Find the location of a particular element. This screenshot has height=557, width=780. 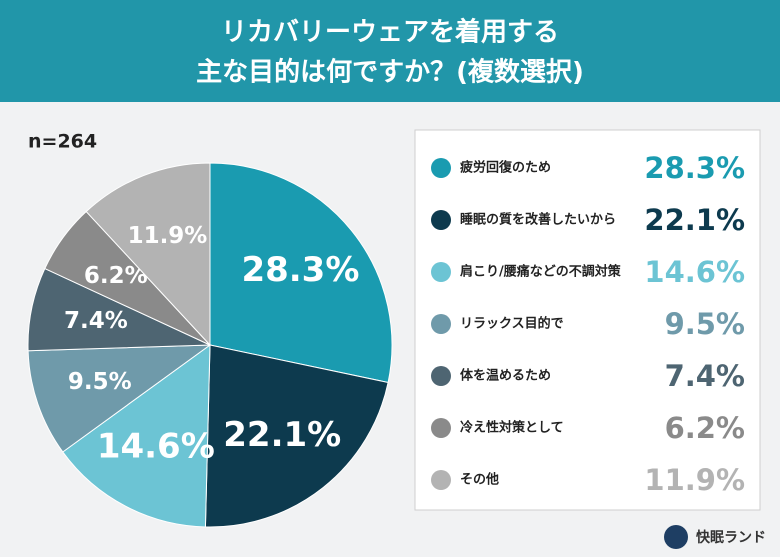

sample-note: n=264 is located at coordinates (62, 142).